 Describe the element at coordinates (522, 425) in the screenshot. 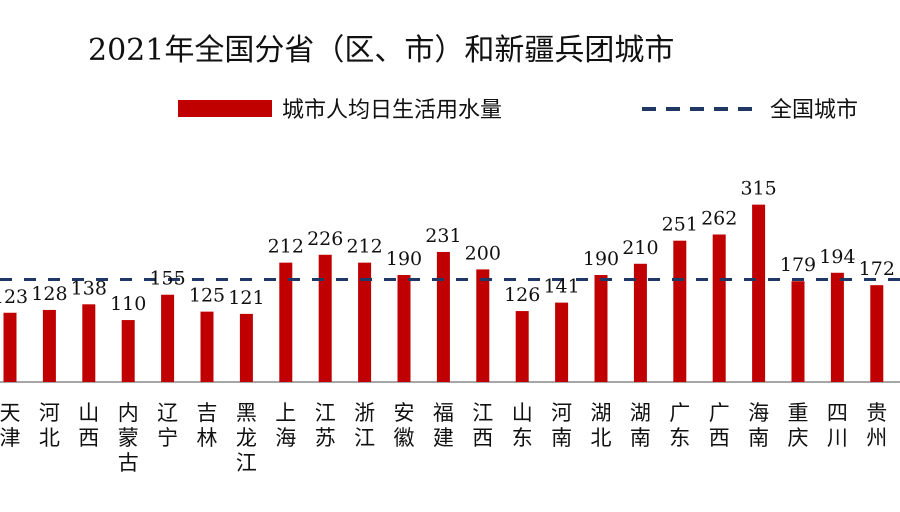

I see `category-label-13: 山东` at that location.